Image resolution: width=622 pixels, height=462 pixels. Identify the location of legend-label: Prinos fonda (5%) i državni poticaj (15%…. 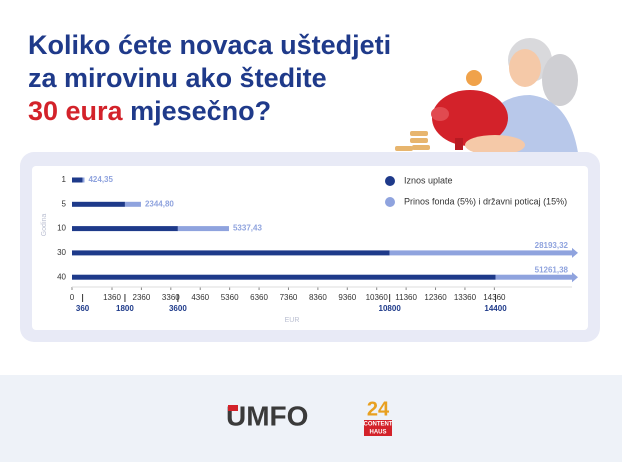
(485, 201).